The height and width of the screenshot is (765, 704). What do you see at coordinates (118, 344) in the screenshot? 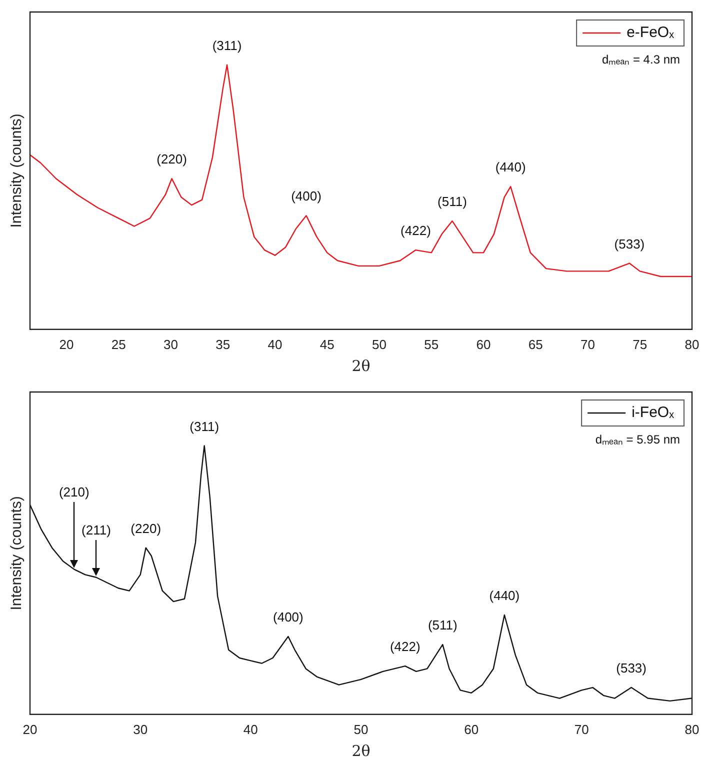
I see `x-tick-label: 25` at bounding box center [118, 344].